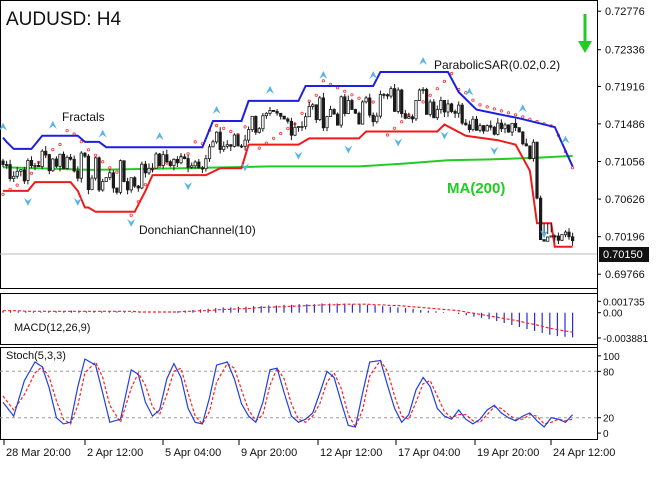  What do you see at coordinates (625, 12) in the screenshot?
I see `price-tick-label: 0.72776` at bounding box center [625, 12].